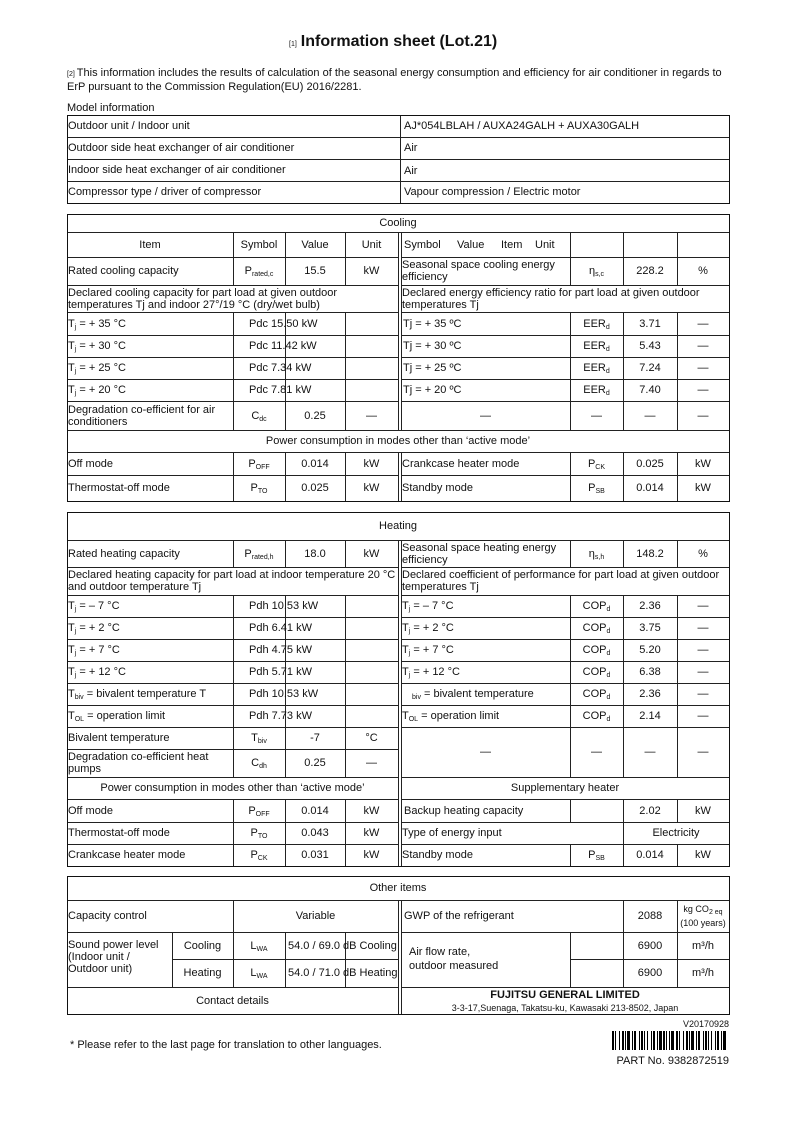 The height and width of the screenshot is (1134, 802). I want to click on gwp-unit-subscript: 2 eq, so click(715, 912).